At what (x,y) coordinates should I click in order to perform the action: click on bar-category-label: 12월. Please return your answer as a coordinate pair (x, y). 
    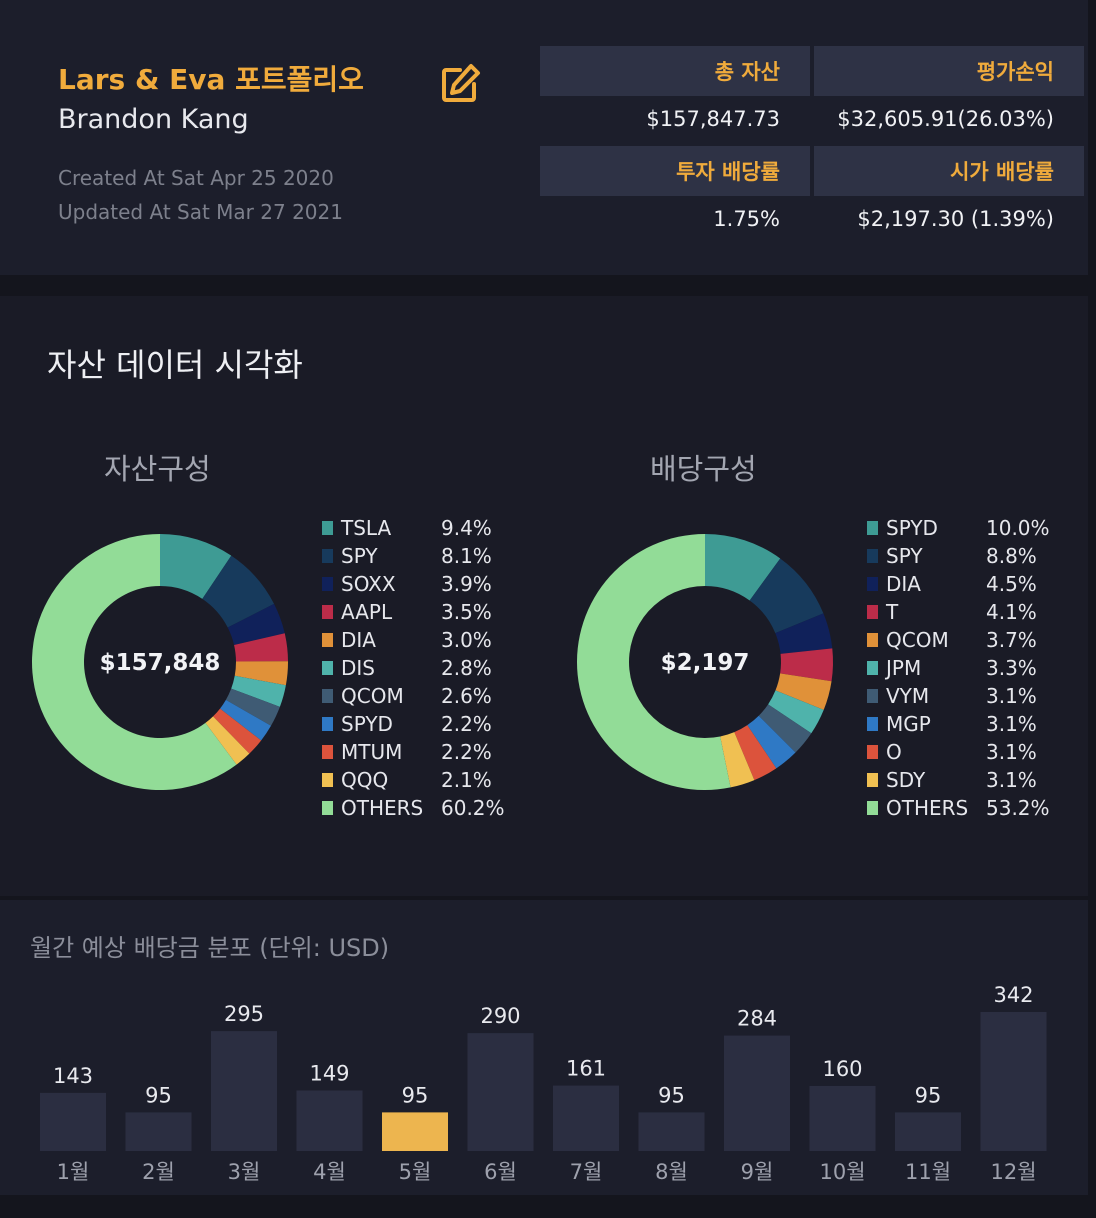
    Looking at the image, I should click on (1013, 1172).